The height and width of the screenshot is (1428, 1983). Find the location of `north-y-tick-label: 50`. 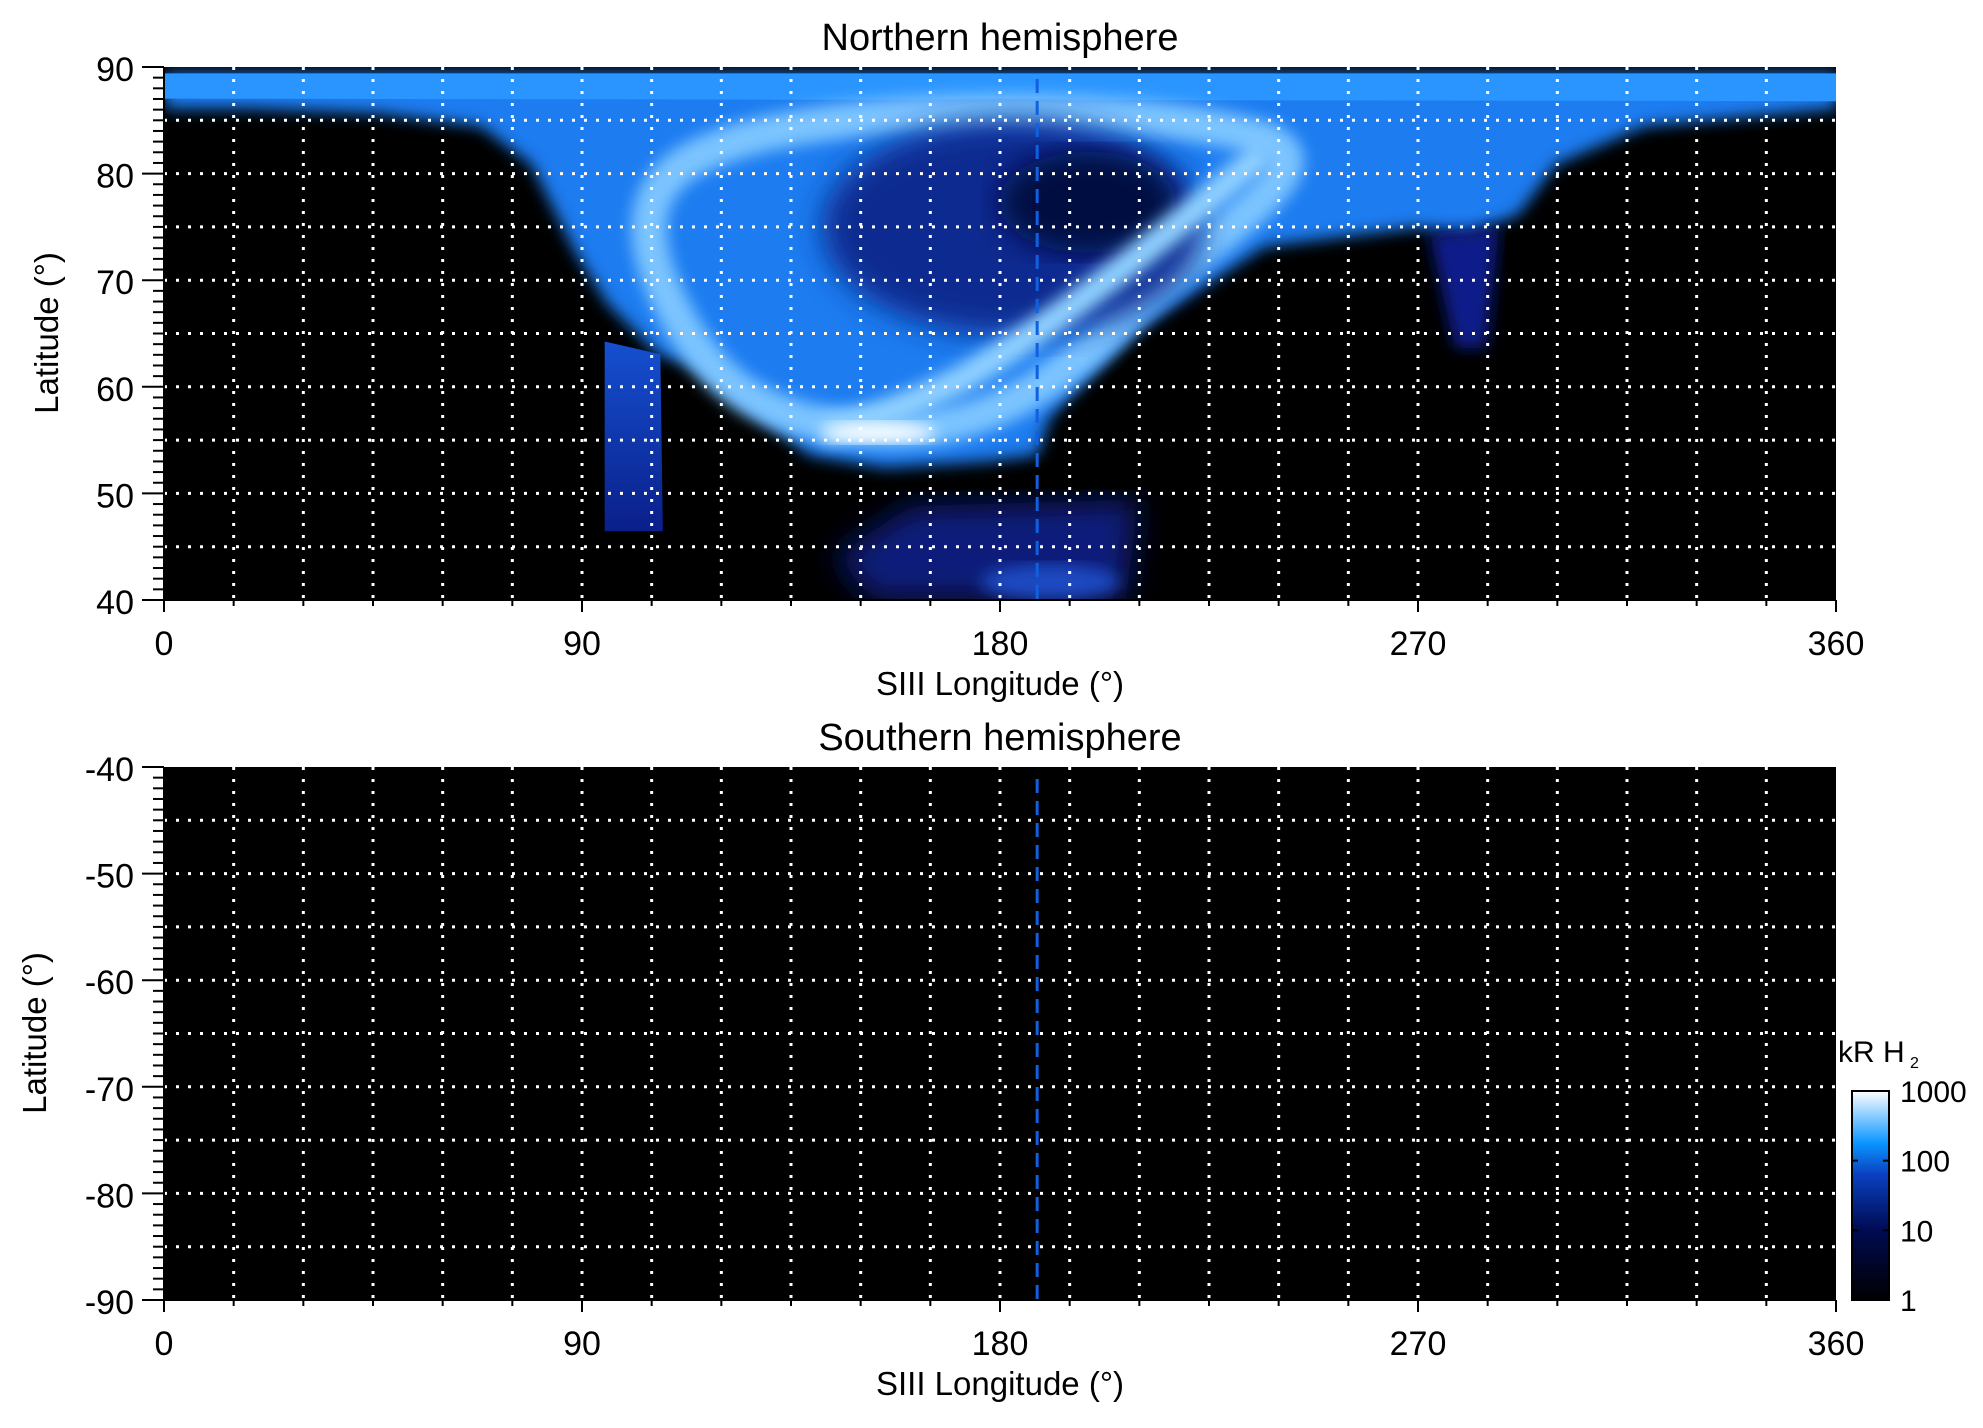

north-y-tick-label: 50 is located at coordinates (115, 496).